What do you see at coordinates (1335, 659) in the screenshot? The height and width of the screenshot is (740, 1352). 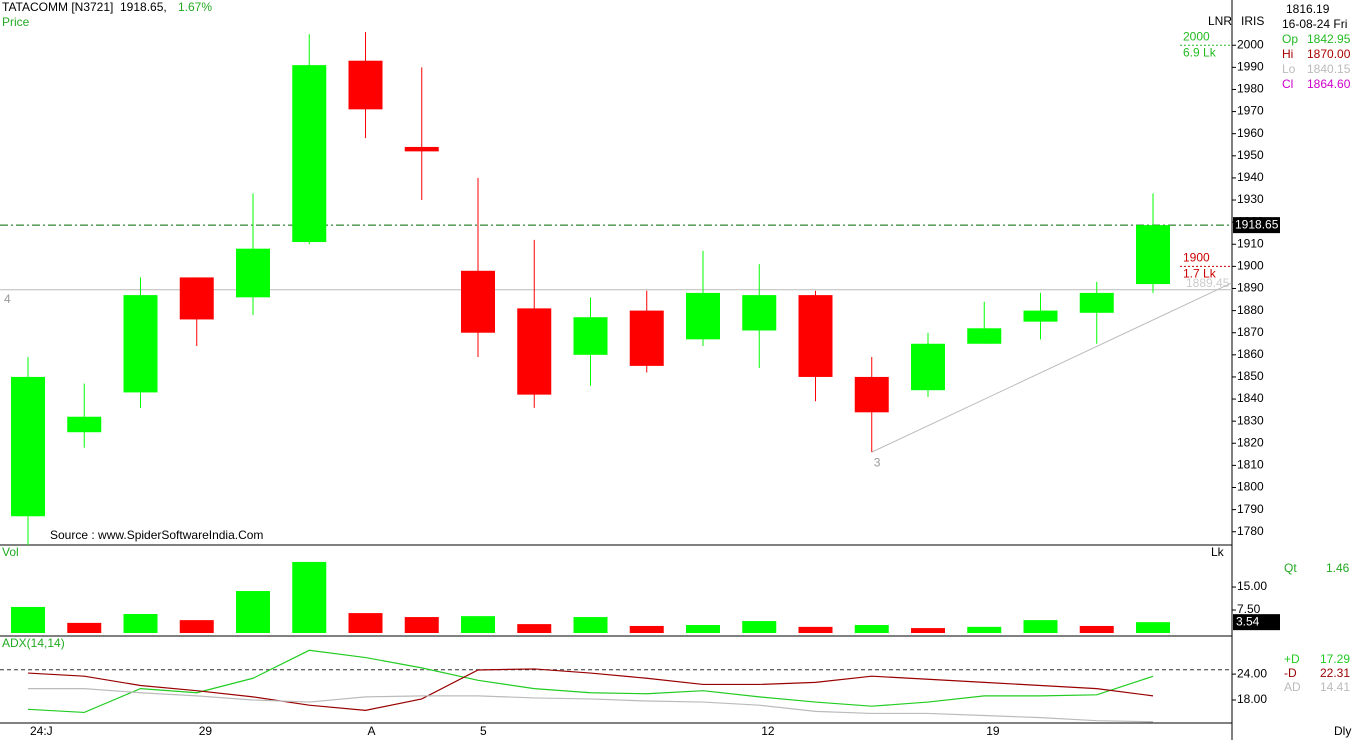 I see `legend-value: 17.29` at bounding box center [1335, 659].